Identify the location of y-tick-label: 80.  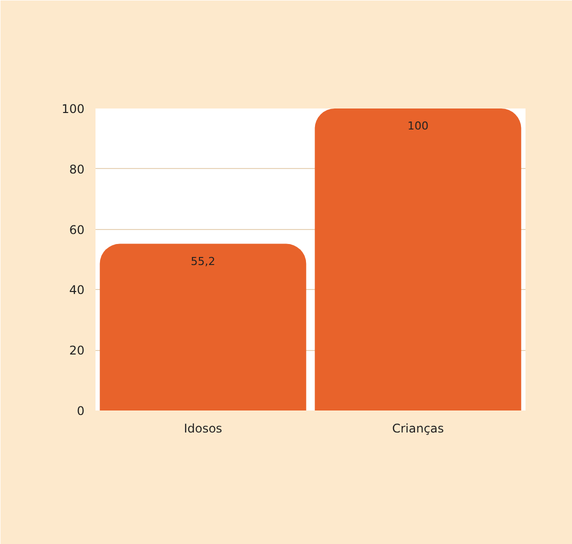
(77, 169).